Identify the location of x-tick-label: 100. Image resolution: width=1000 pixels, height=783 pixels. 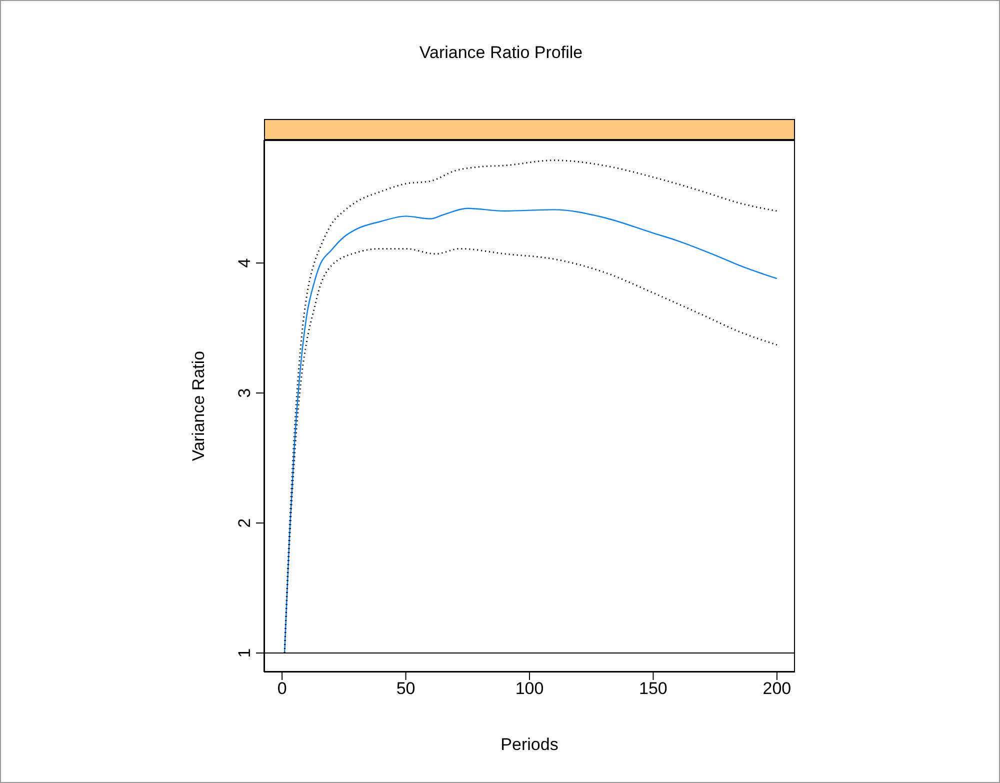
(529, 688).